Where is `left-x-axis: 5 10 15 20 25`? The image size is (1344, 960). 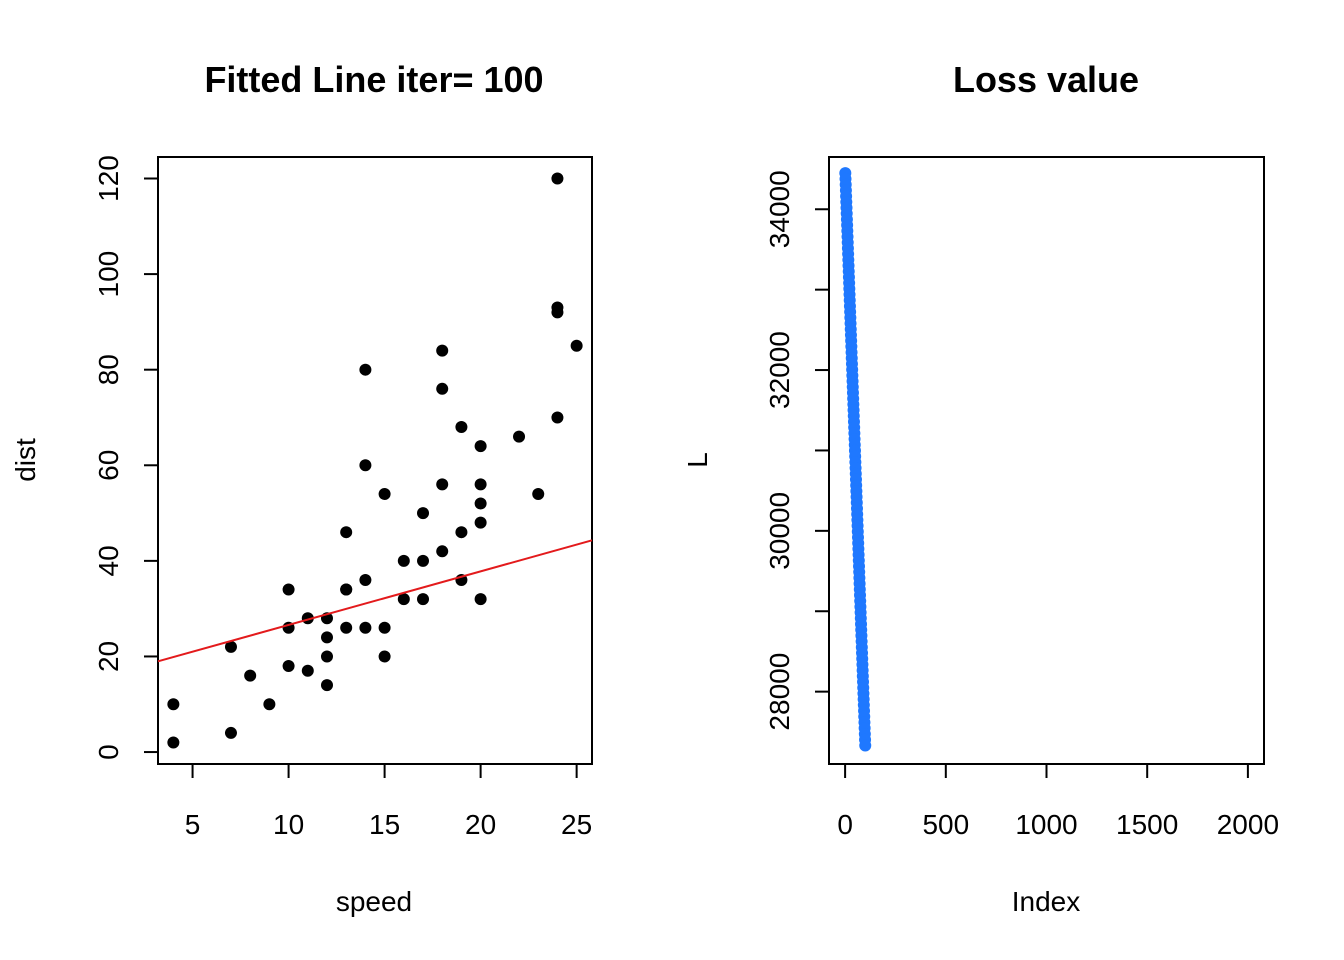 left-x-axis: 5 10 15 20 25 is located at coordinates (388, 801).